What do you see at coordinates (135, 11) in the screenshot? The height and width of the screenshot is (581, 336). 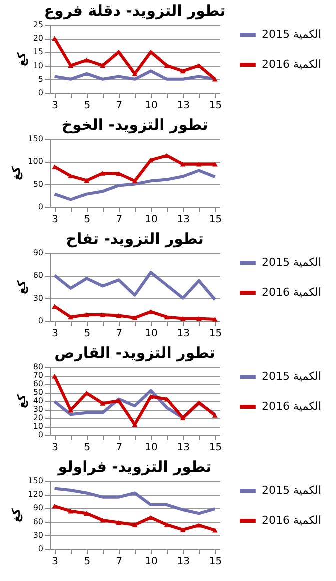 I see `chart-title: تطور التزويد- دقلة فروع` at bounding box center [135, 11].